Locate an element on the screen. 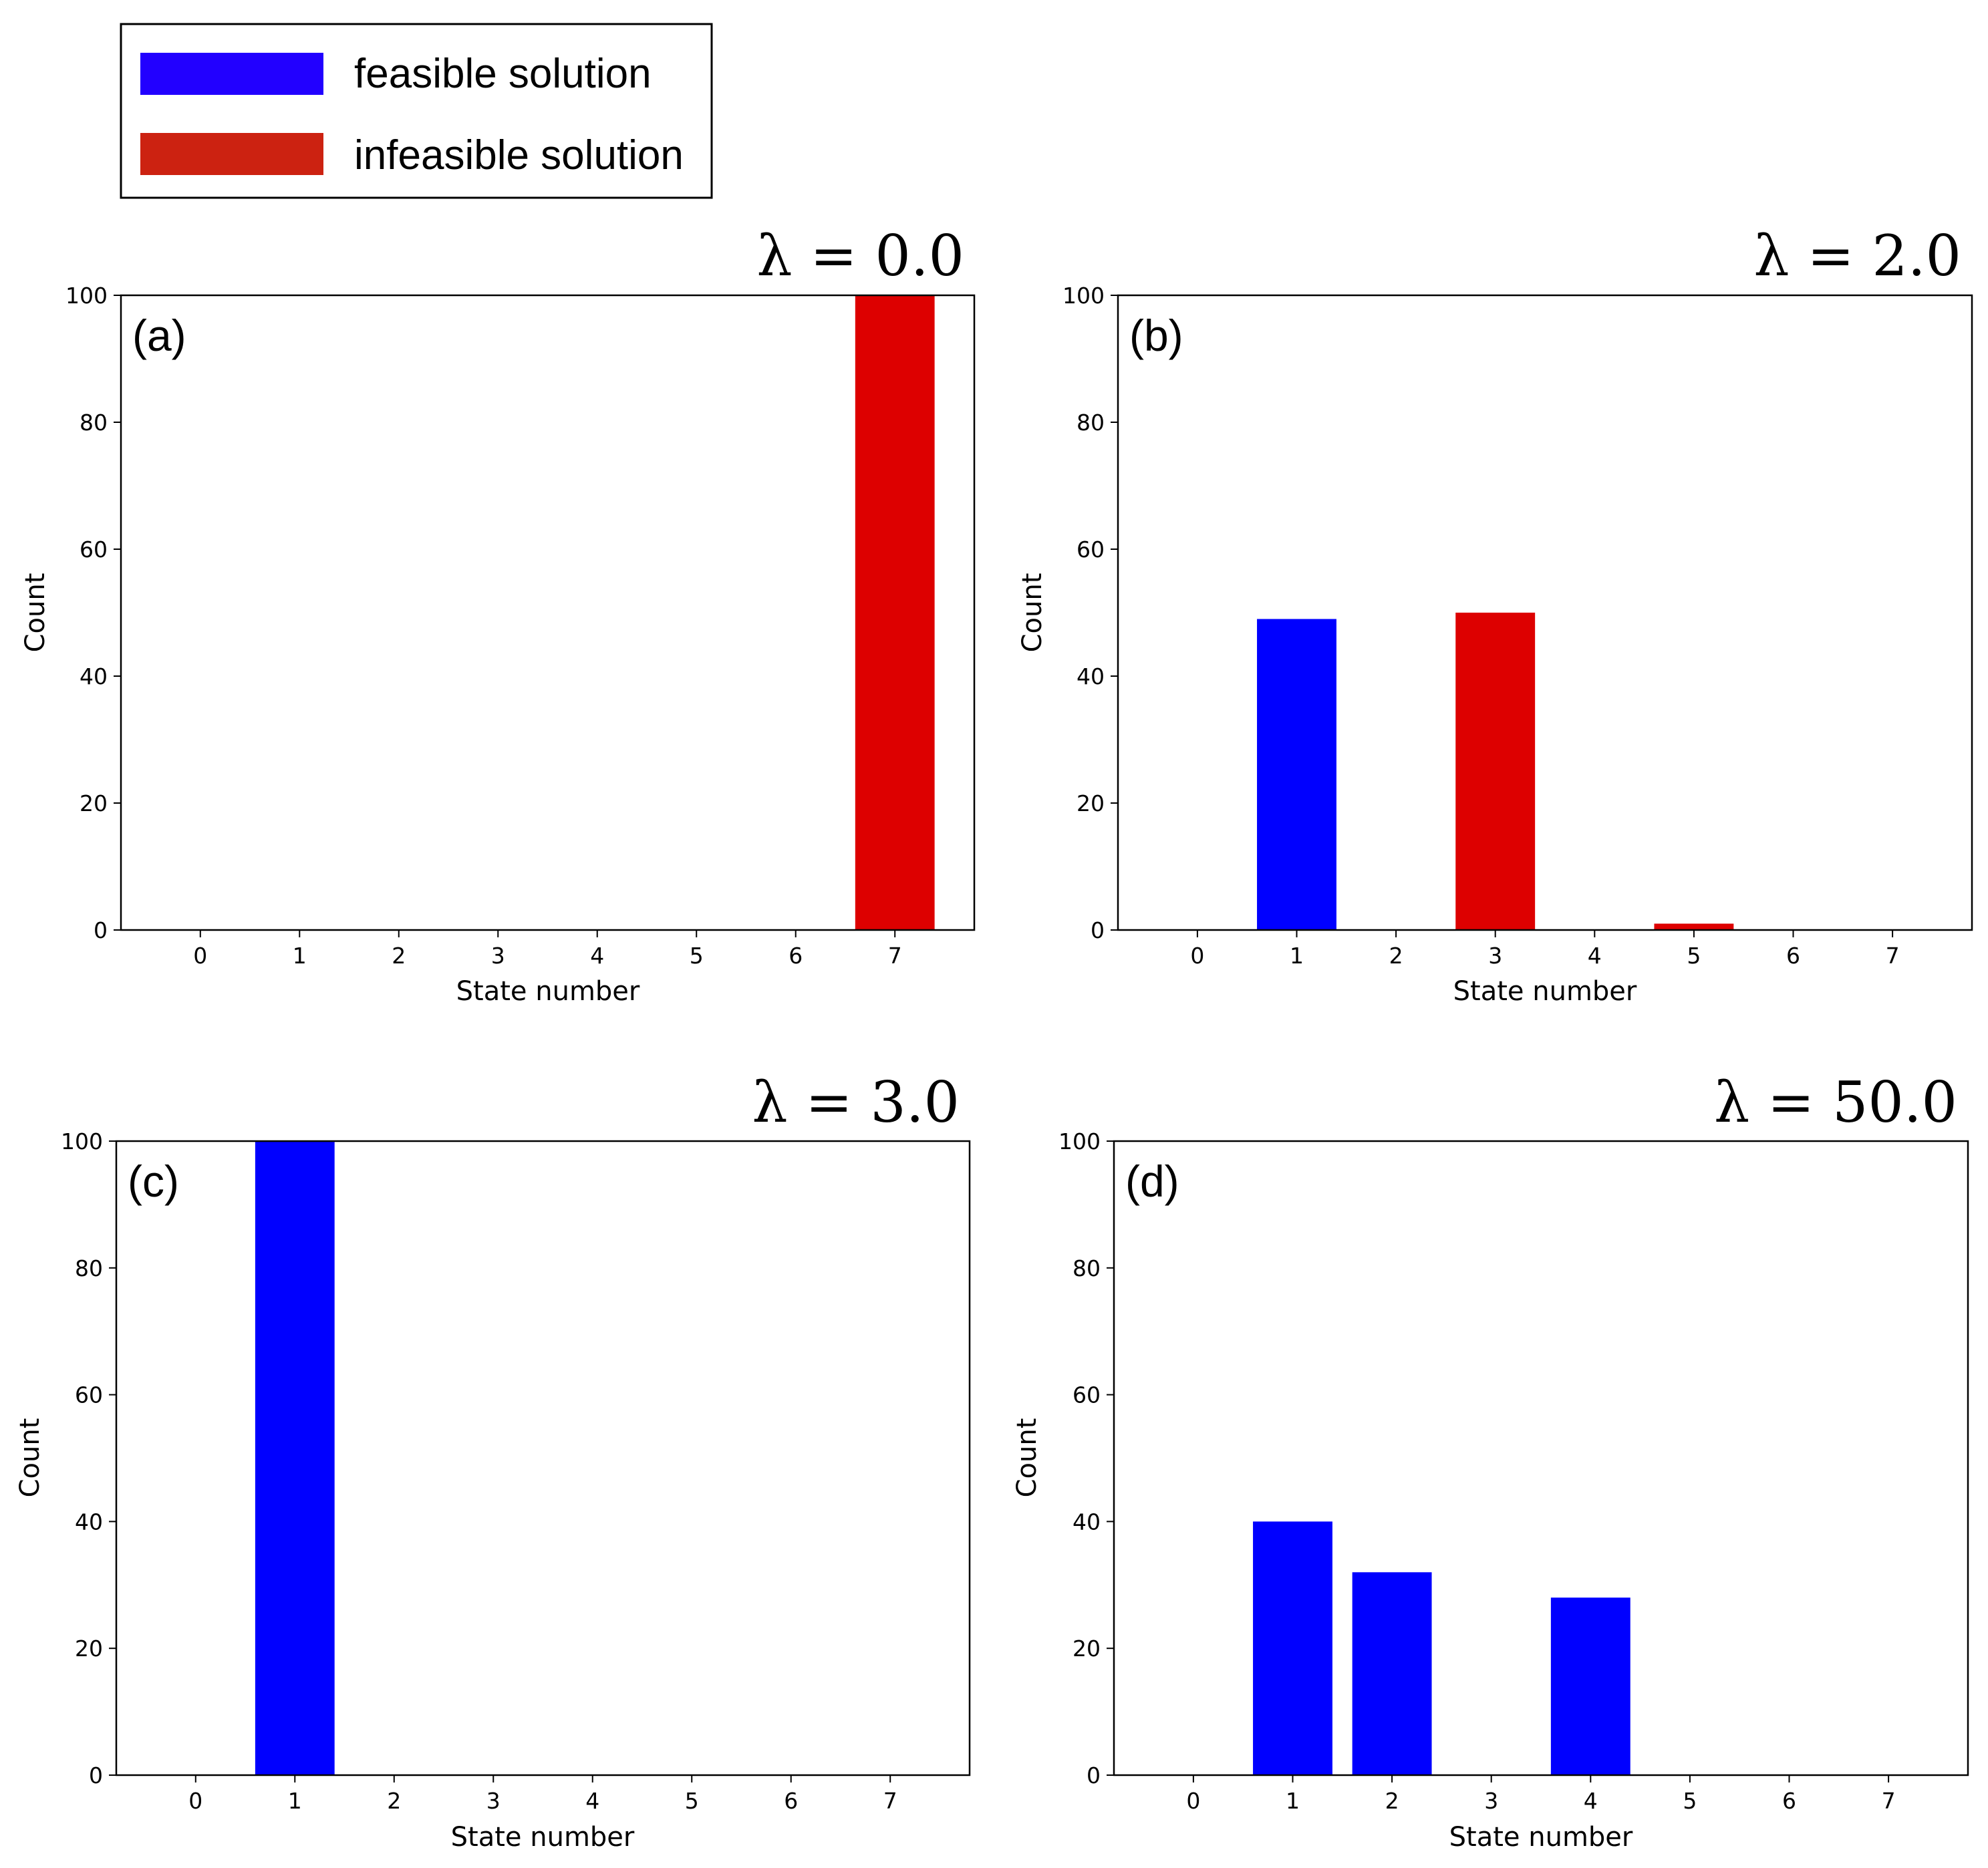  panel-a-xtick-label: 0 is located at coordinates (200, 956).